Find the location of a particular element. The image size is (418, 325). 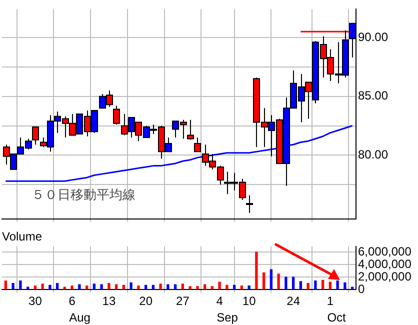

chart-title: Volume is located at coordinates (22, 237).